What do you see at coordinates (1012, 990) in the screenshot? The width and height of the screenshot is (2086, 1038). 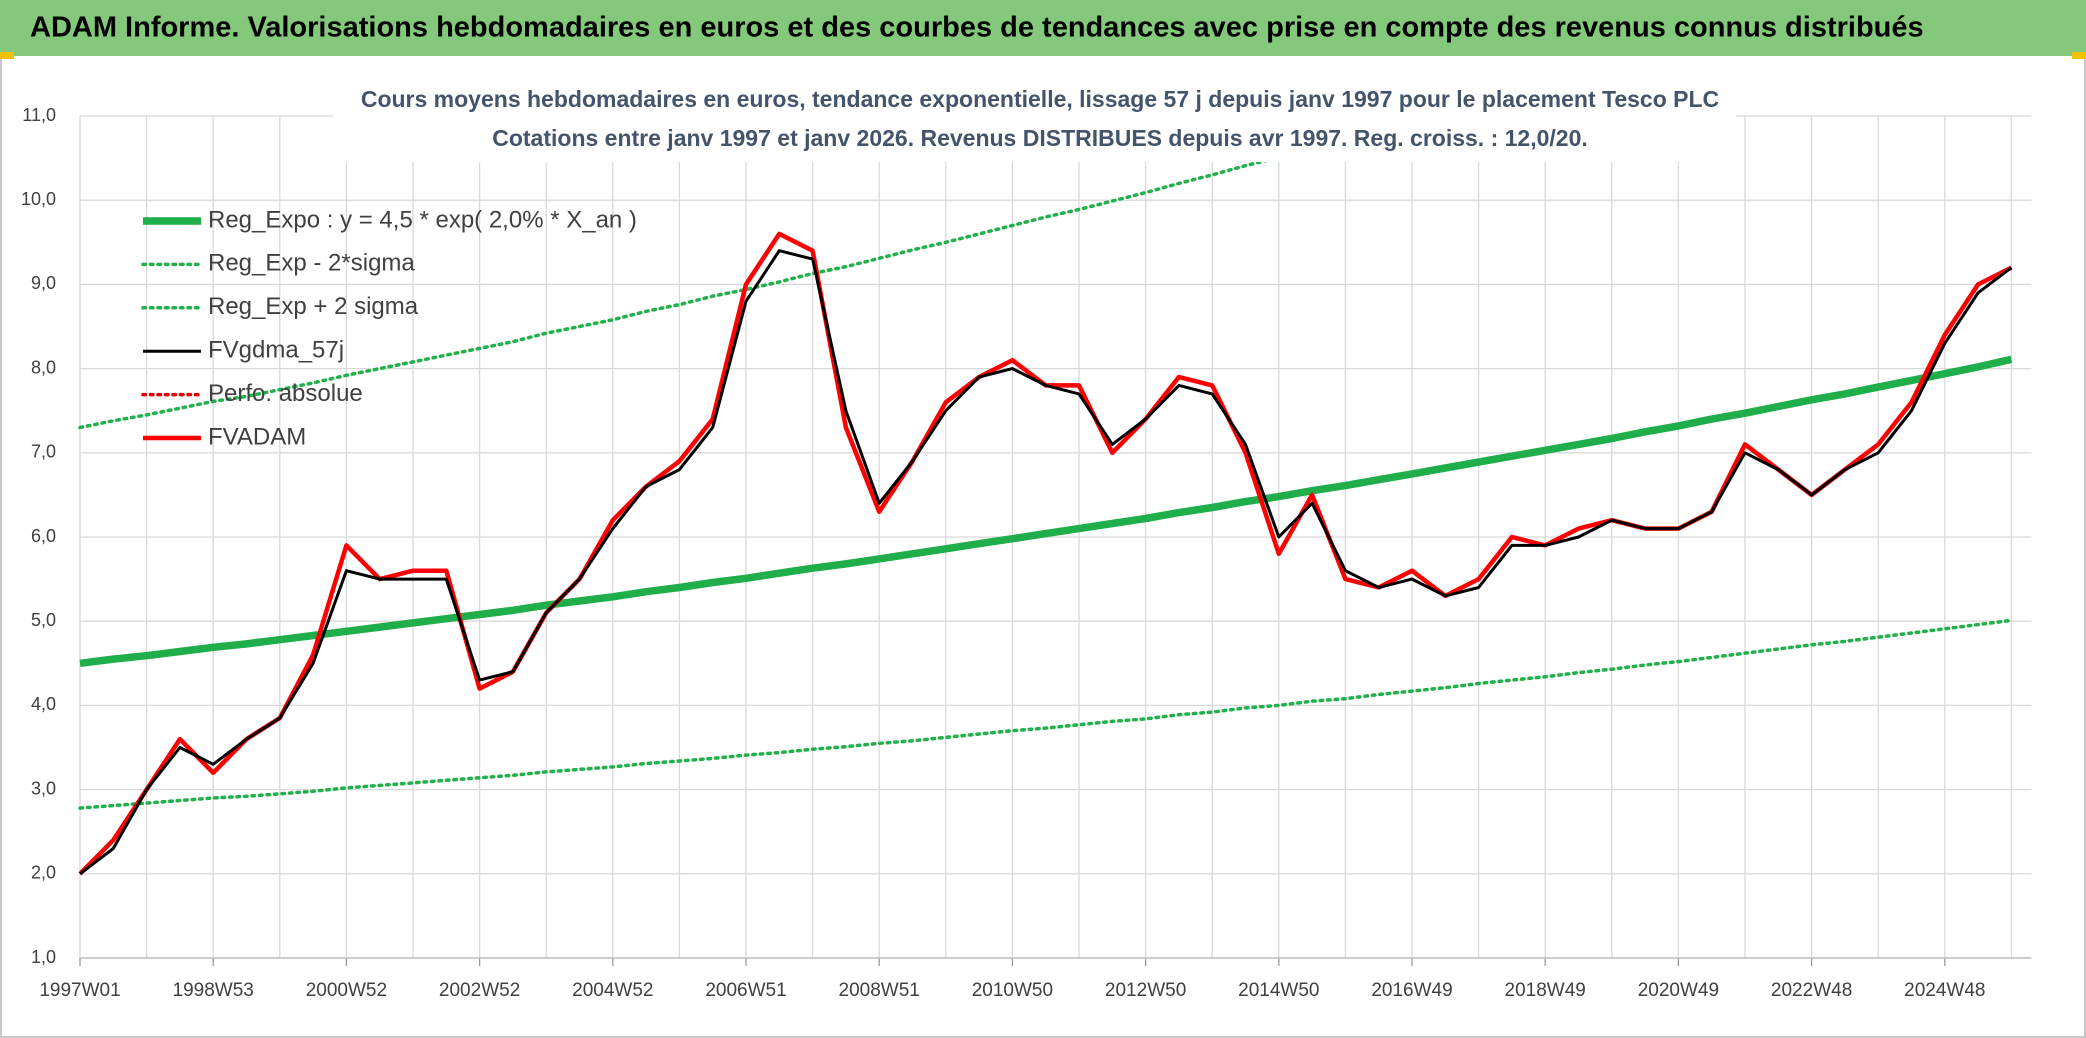 I see `x-tick-label: 2010W50` at bounding box center [1012, 990].